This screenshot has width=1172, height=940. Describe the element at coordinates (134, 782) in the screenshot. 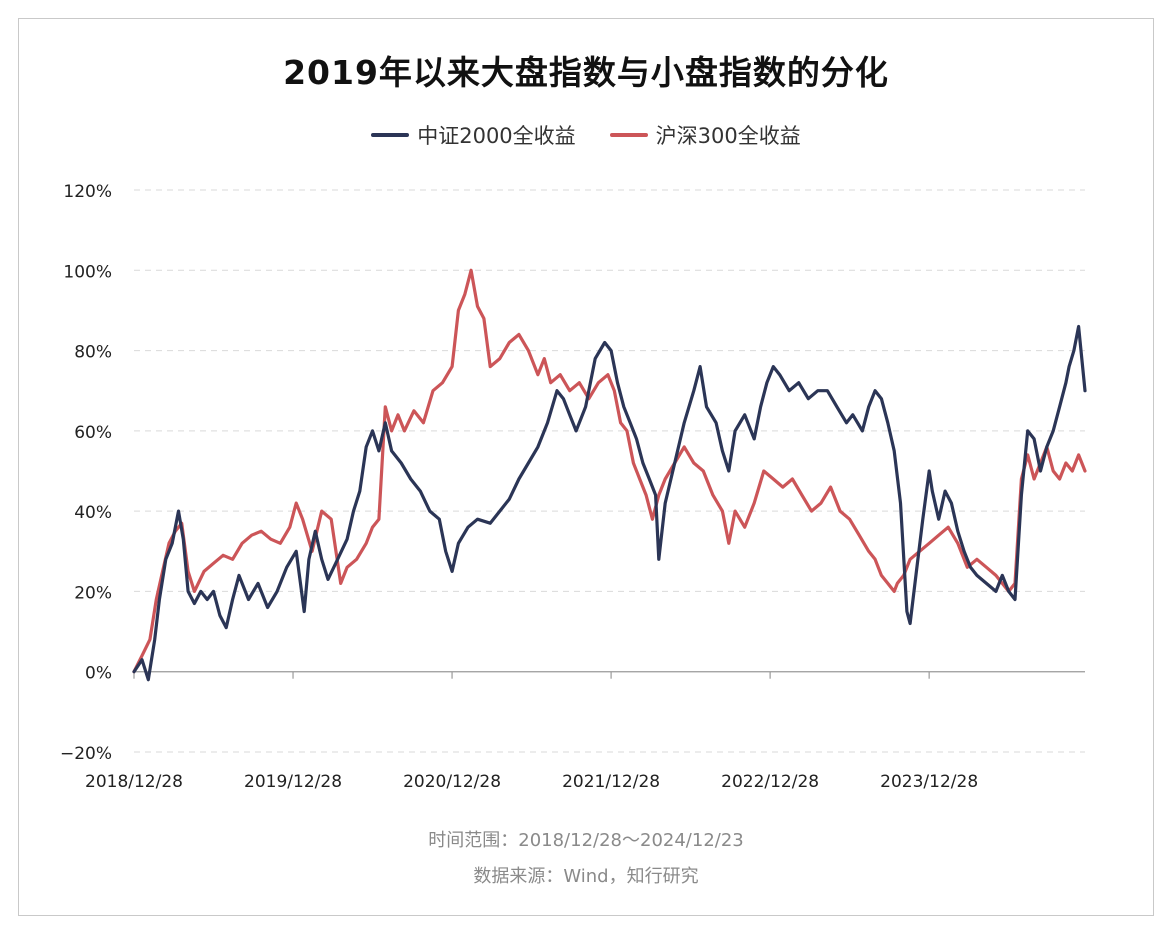

I see `x-tick-label: 2018/12/28` at that location.